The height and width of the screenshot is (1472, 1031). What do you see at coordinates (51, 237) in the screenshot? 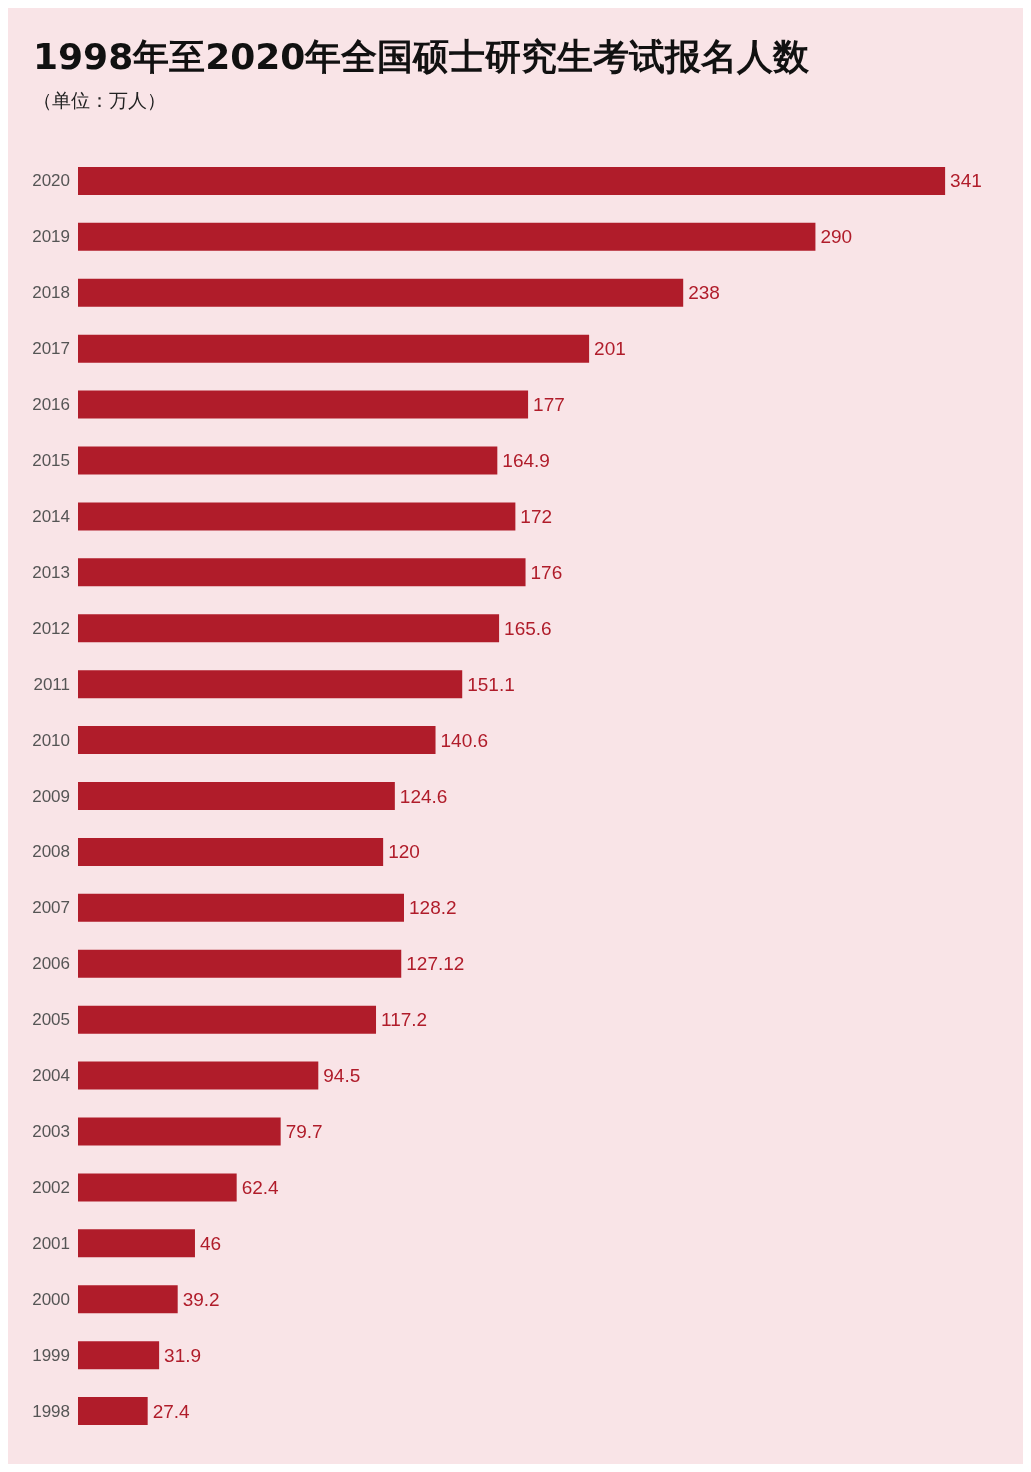
I see `y-tick-label: 2019` at bounding box center [51, 237].